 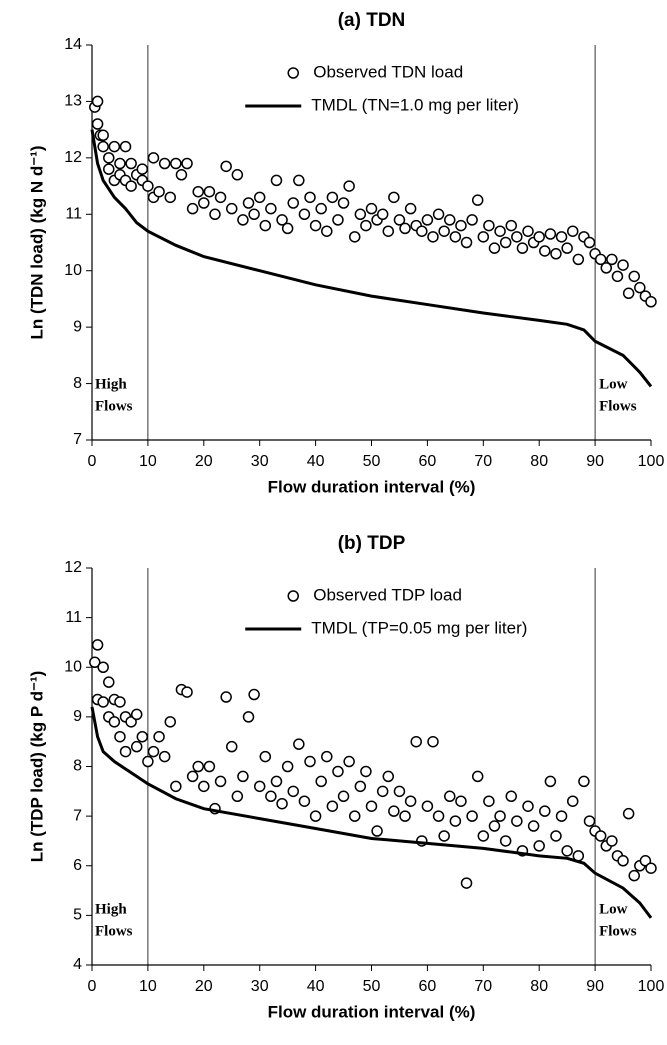 What do you see at coordinates (148, 986) in the screenshot?
I see `x-tick-label: 10` at bounding box center [148, 986].